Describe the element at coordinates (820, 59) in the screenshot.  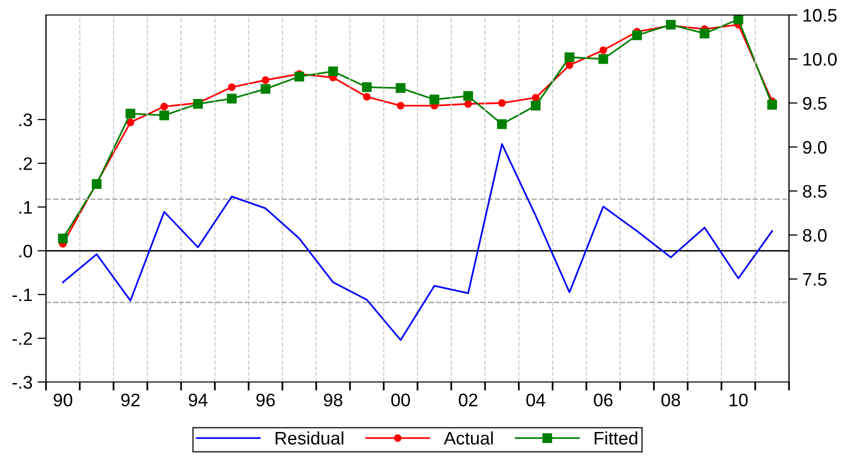
I see `y2-tick-label: 10.0` at that location.